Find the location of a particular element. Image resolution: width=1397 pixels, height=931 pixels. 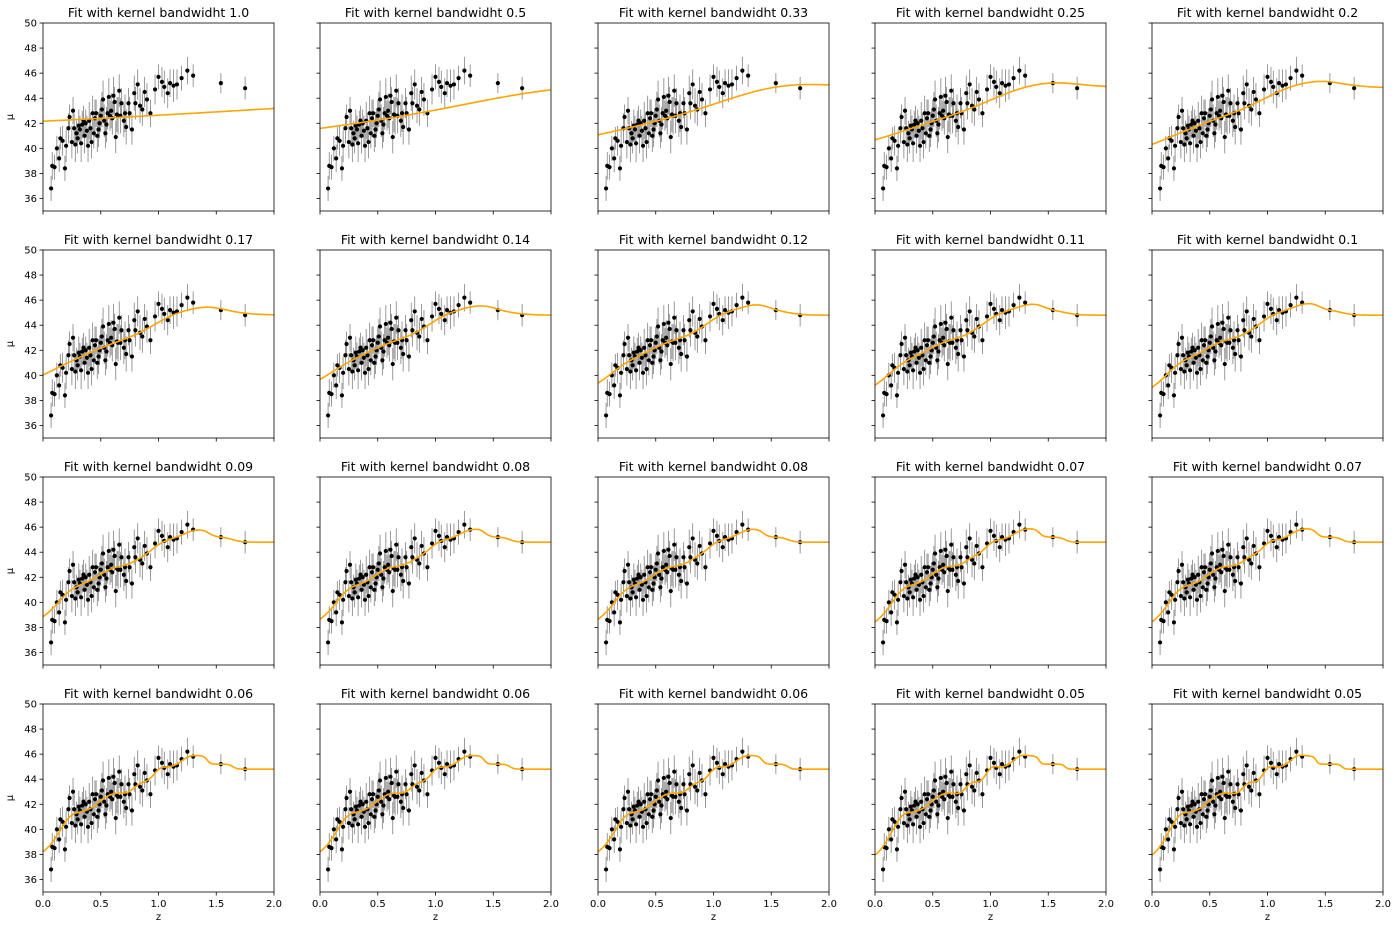

y-tick-label: 36 is located at coordinates (30, 199).